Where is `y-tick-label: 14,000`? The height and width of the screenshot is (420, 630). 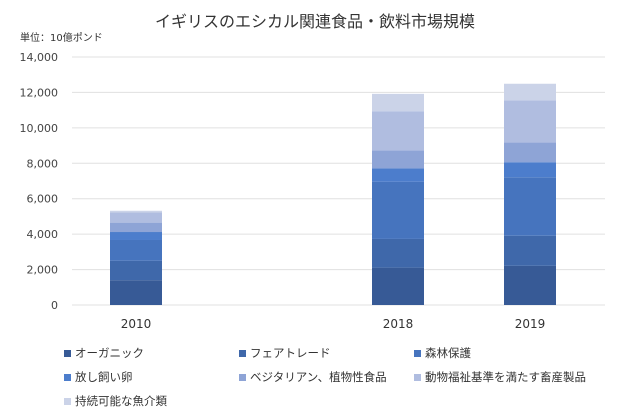
y-tick-label: 14,000 is located at coordinates (39, 57).